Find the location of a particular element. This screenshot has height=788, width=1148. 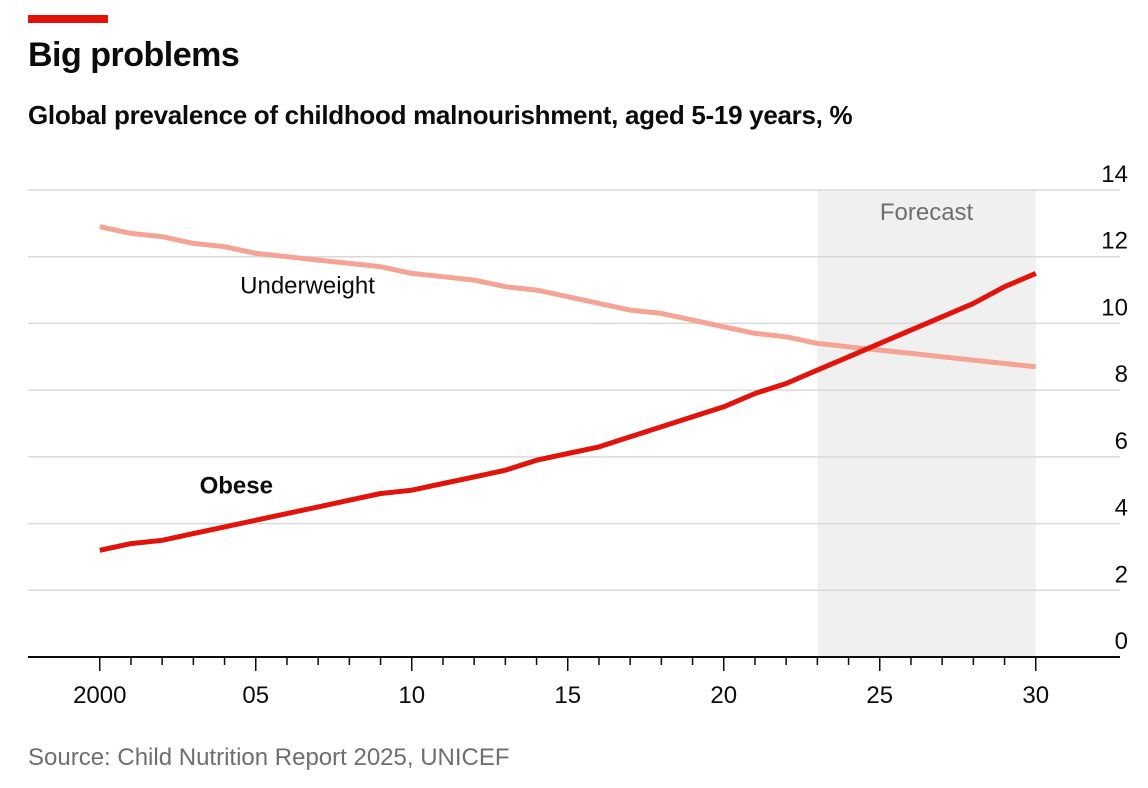

x-tick-label-2030: 30 is located at coordinates (1035, 695).